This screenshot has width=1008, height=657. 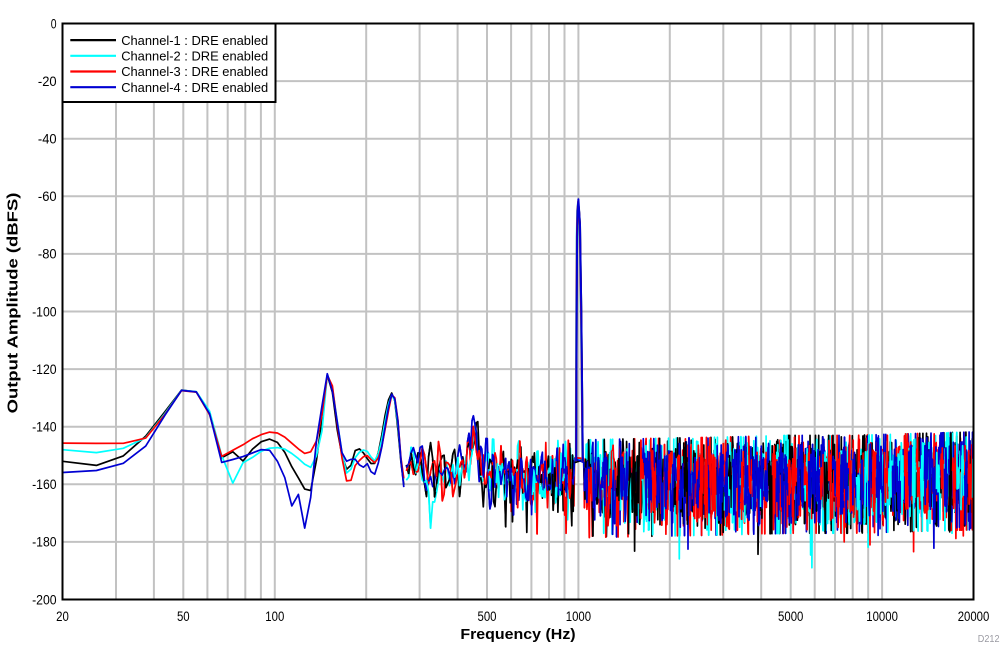 I want to click on svg-text: -160, so click(x=44, y=484).